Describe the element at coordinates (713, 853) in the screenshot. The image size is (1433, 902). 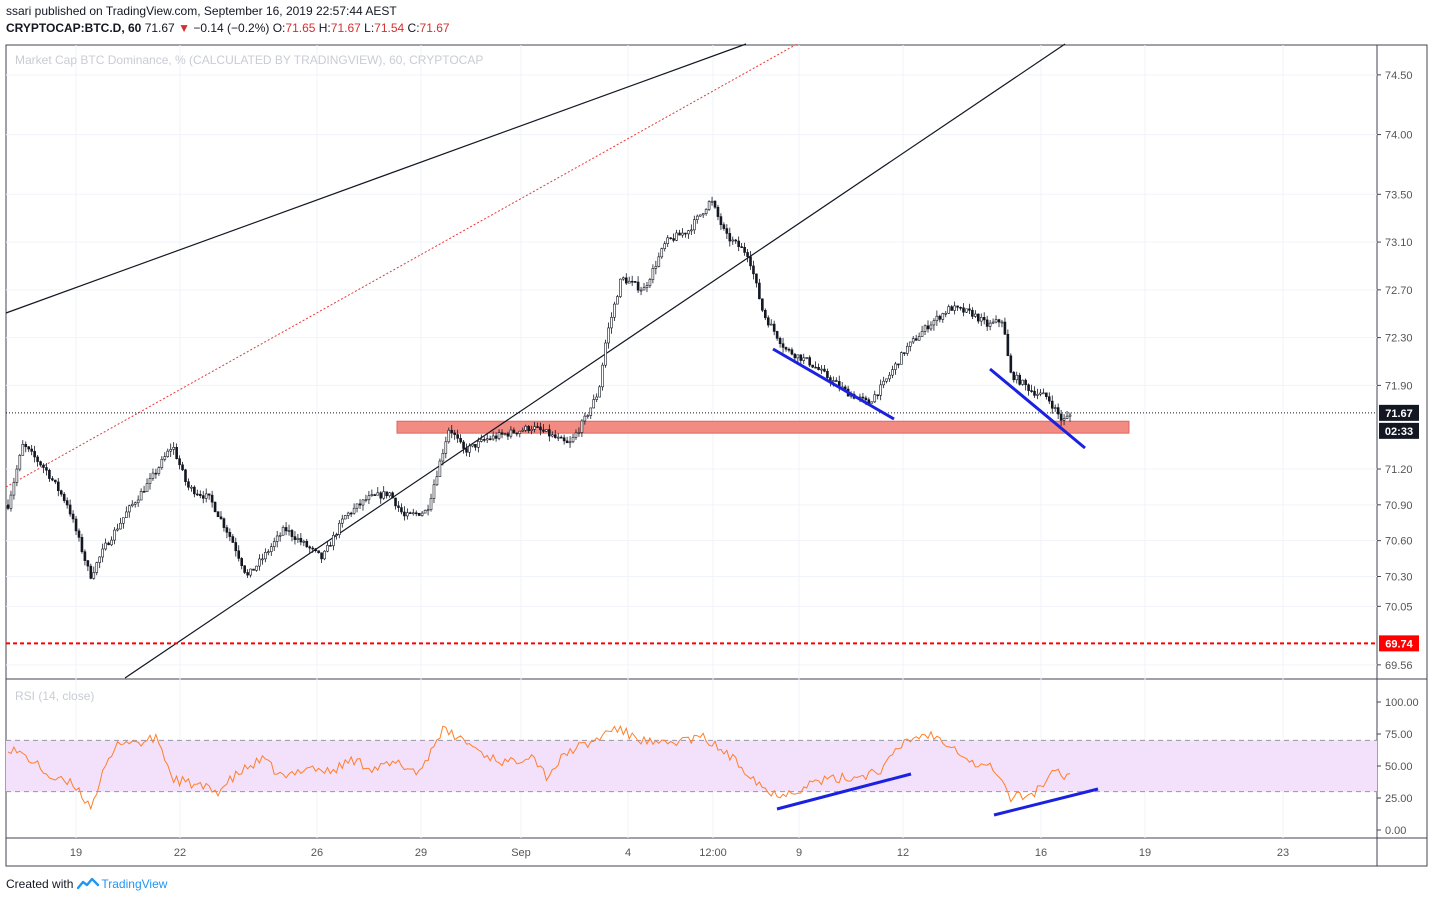
I see `x-tick-label: 12:00` at that location.